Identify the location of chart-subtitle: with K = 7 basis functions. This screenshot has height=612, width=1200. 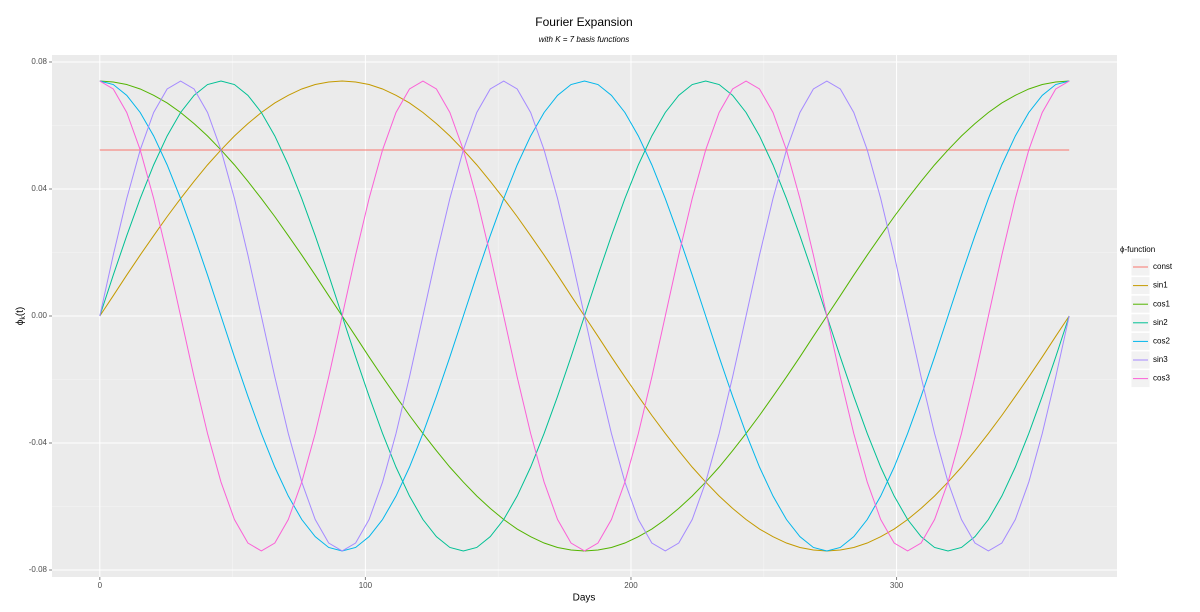
(584, 39).